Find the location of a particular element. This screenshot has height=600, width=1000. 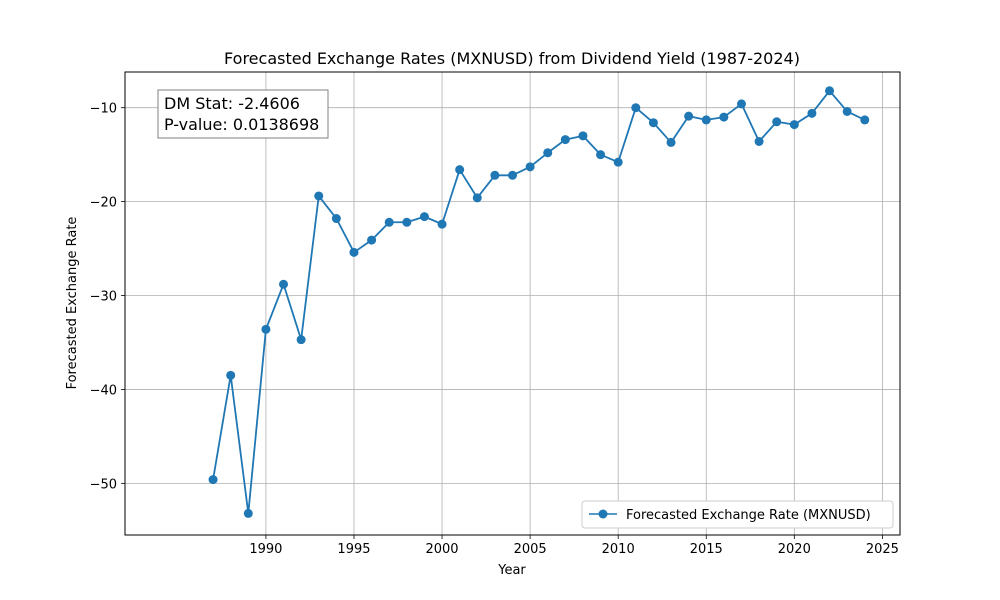

stats-annotation-box is located at coordinates (243, 114).